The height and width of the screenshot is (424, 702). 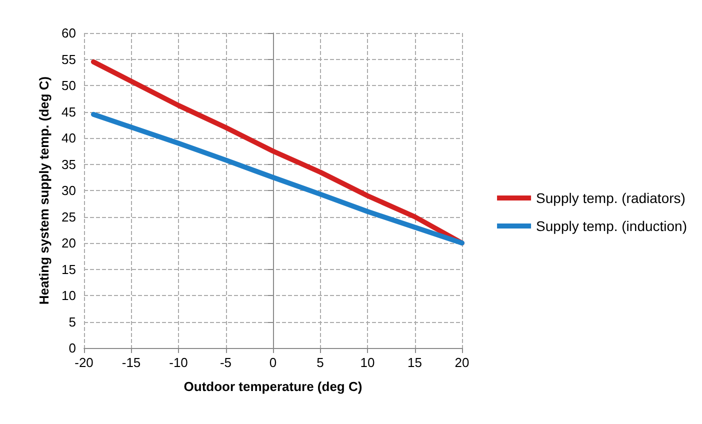 I want to click on x-tick-label: -20, so click(x=84, y=362).